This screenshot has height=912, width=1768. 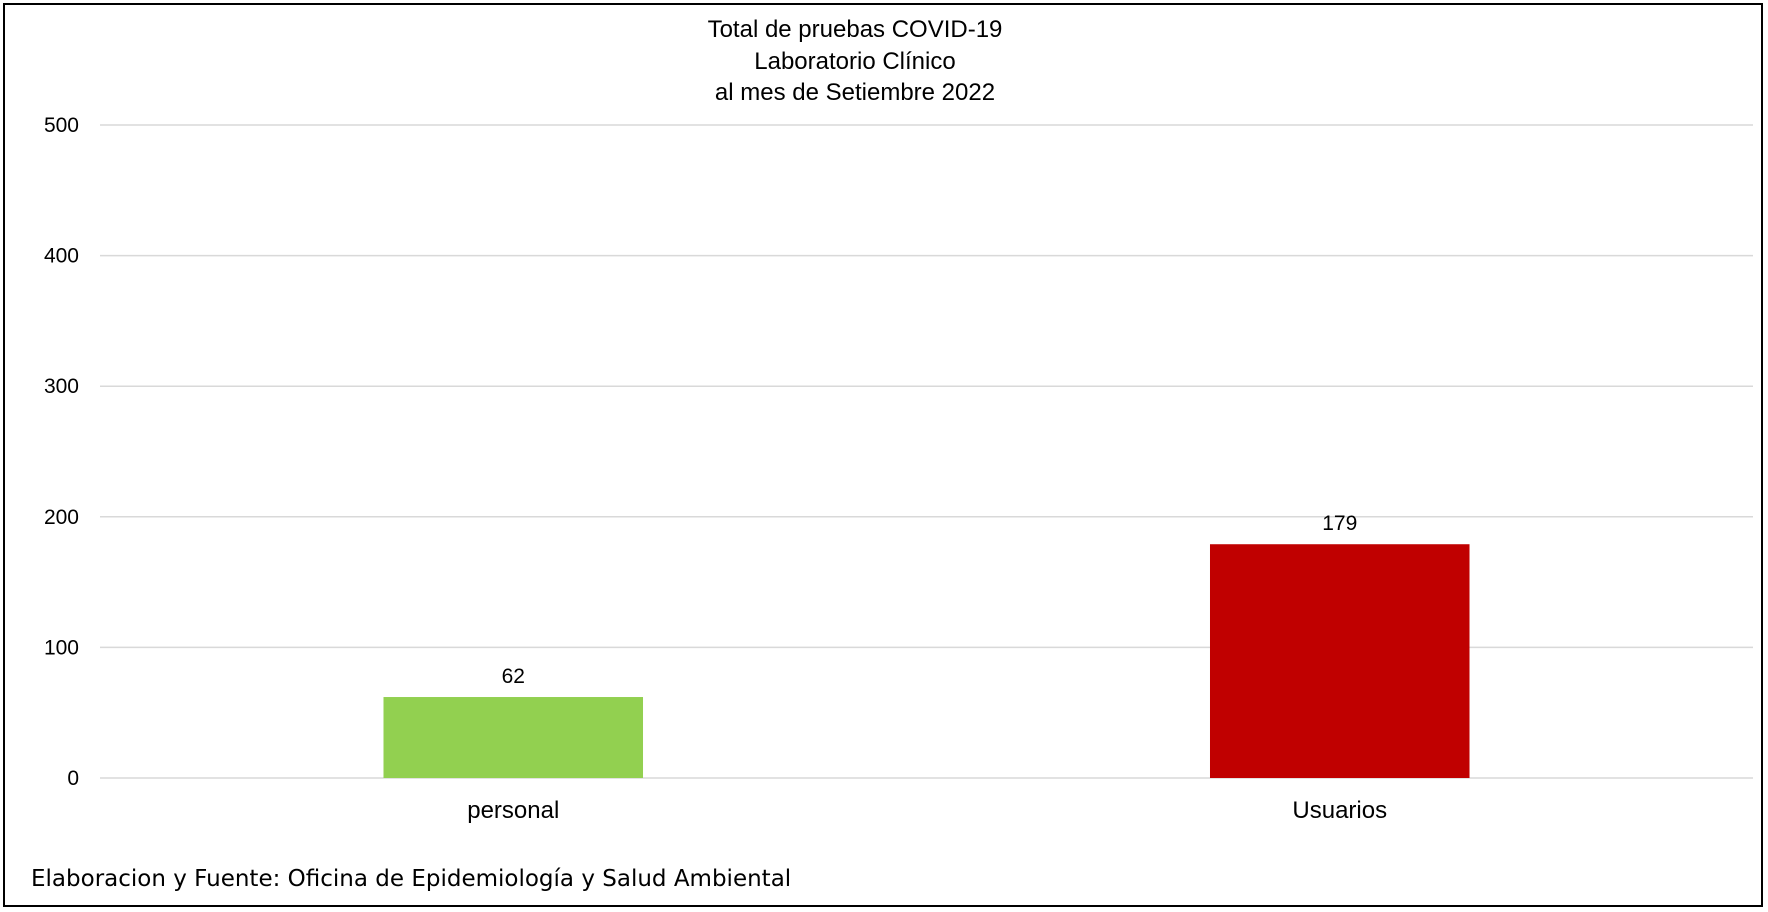 I want to click on data-labels: 62 179, so click(x=930, y=600).